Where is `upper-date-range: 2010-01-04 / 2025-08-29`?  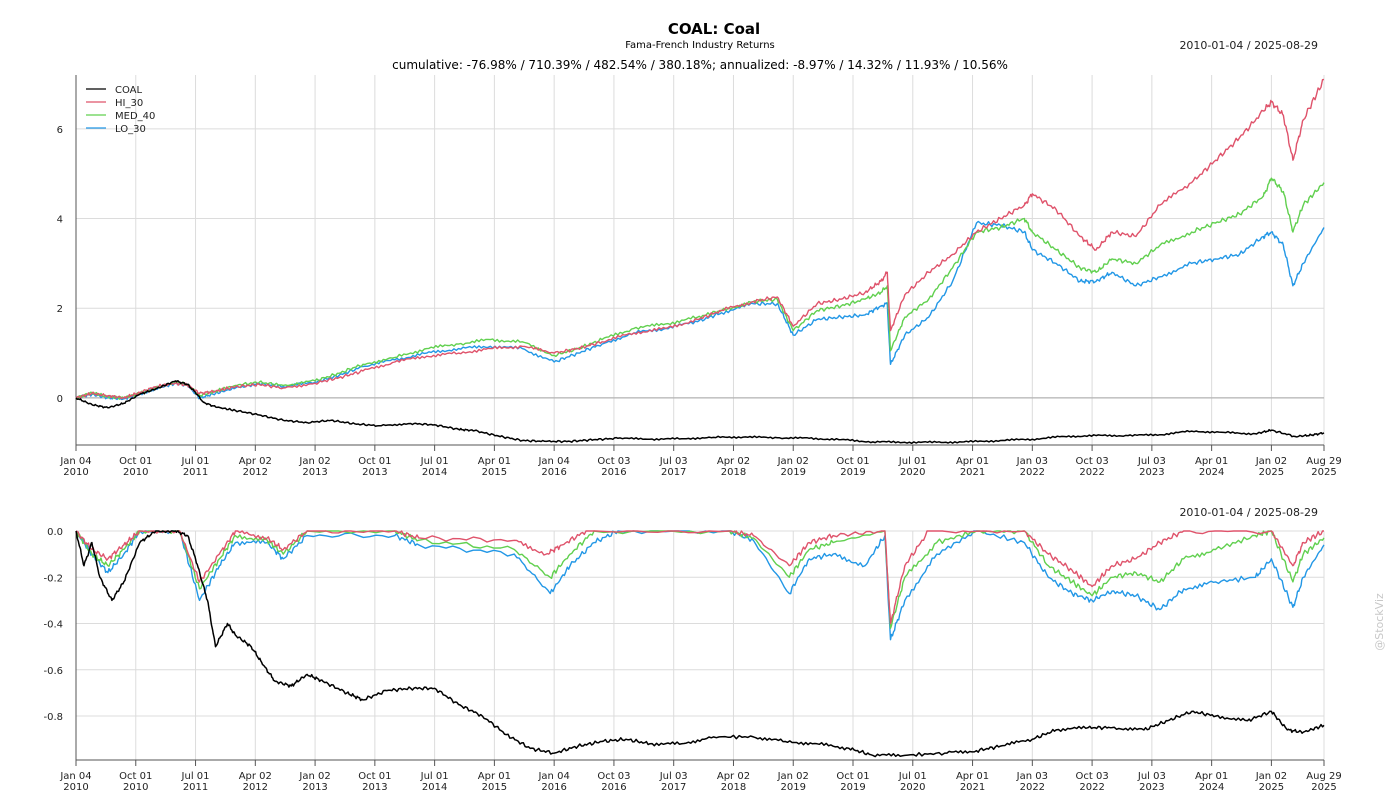
upper-date-range: 2010-01-04 / 2025-08-29 is located at coordinates (1248, 45).